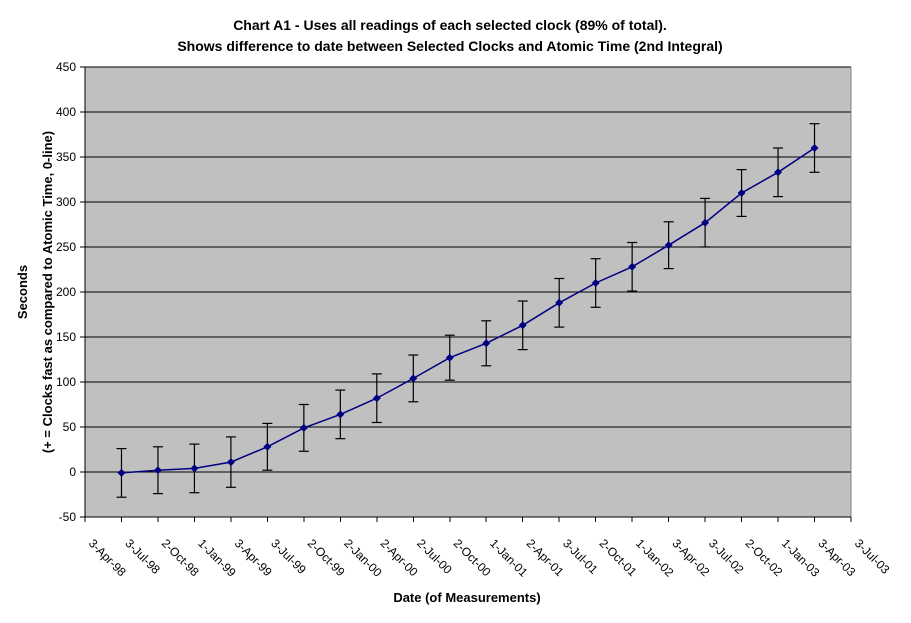  I want to click on x-tick-label: 3-Apr-03, so click(836, 557).